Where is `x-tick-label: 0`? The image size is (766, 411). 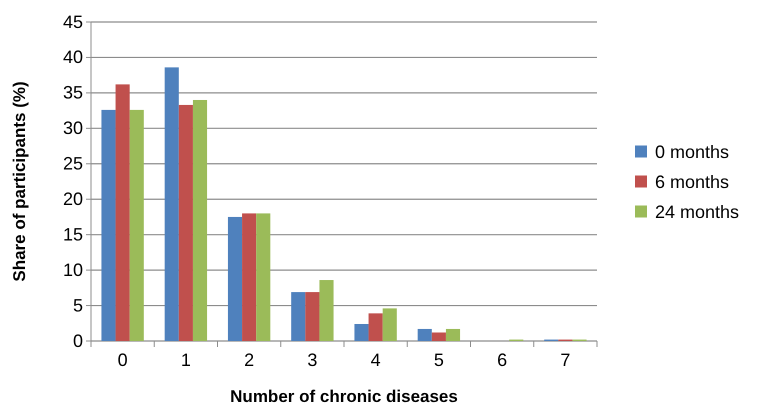
x-tick-label: 0 is located at coordinates (123, 360).